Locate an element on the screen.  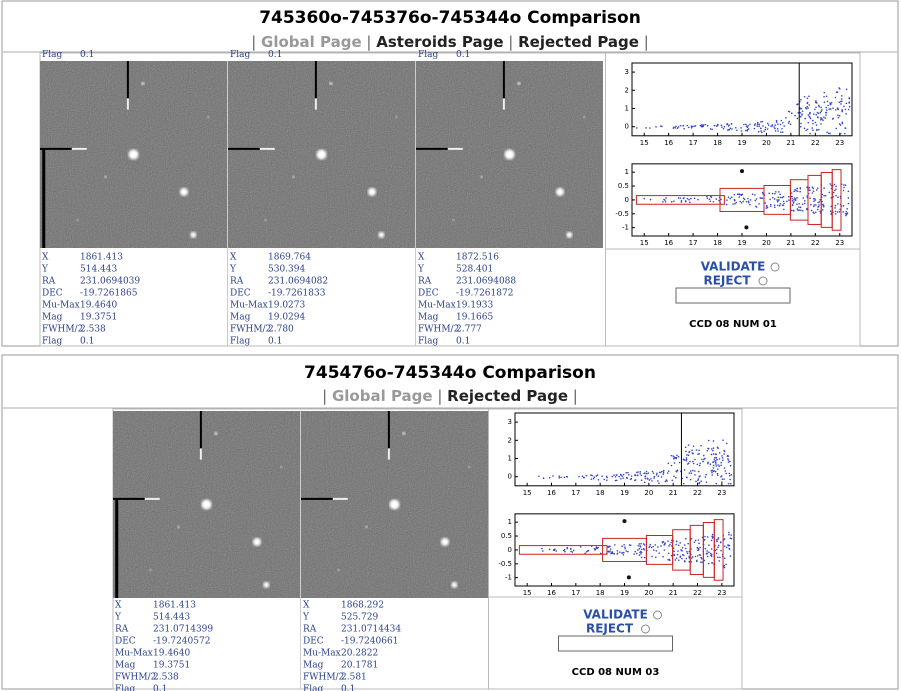
table-label: Flag is located at coordinates (240, 342).